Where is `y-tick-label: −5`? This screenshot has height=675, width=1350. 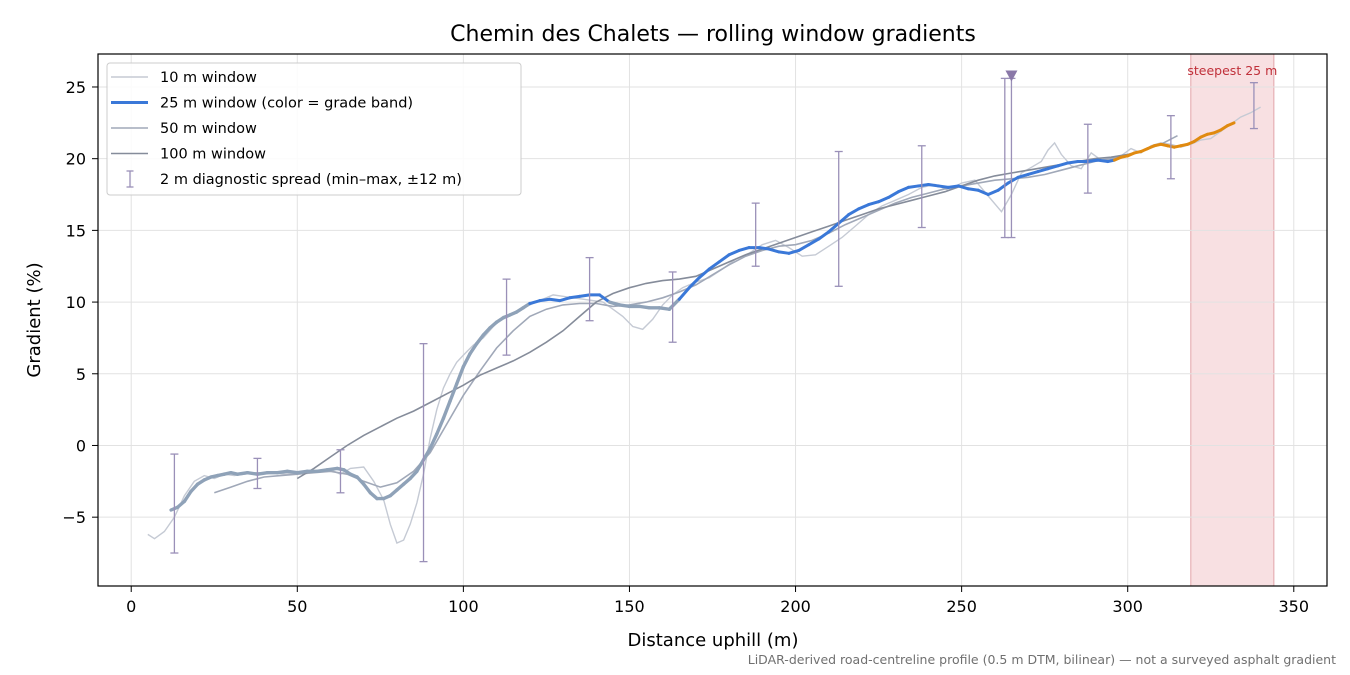 y-tick-label: −5 is located at coordinates (74, 517).